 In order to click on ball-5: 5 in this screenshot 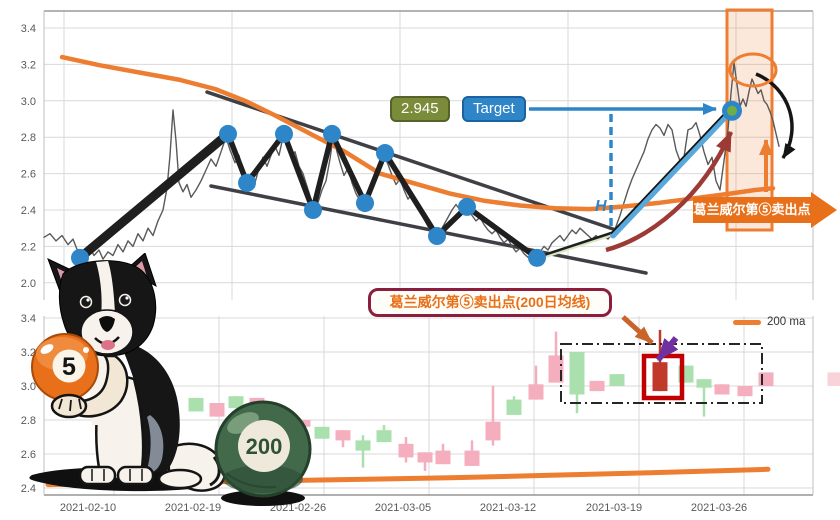, I will do `click(65, 367)`.